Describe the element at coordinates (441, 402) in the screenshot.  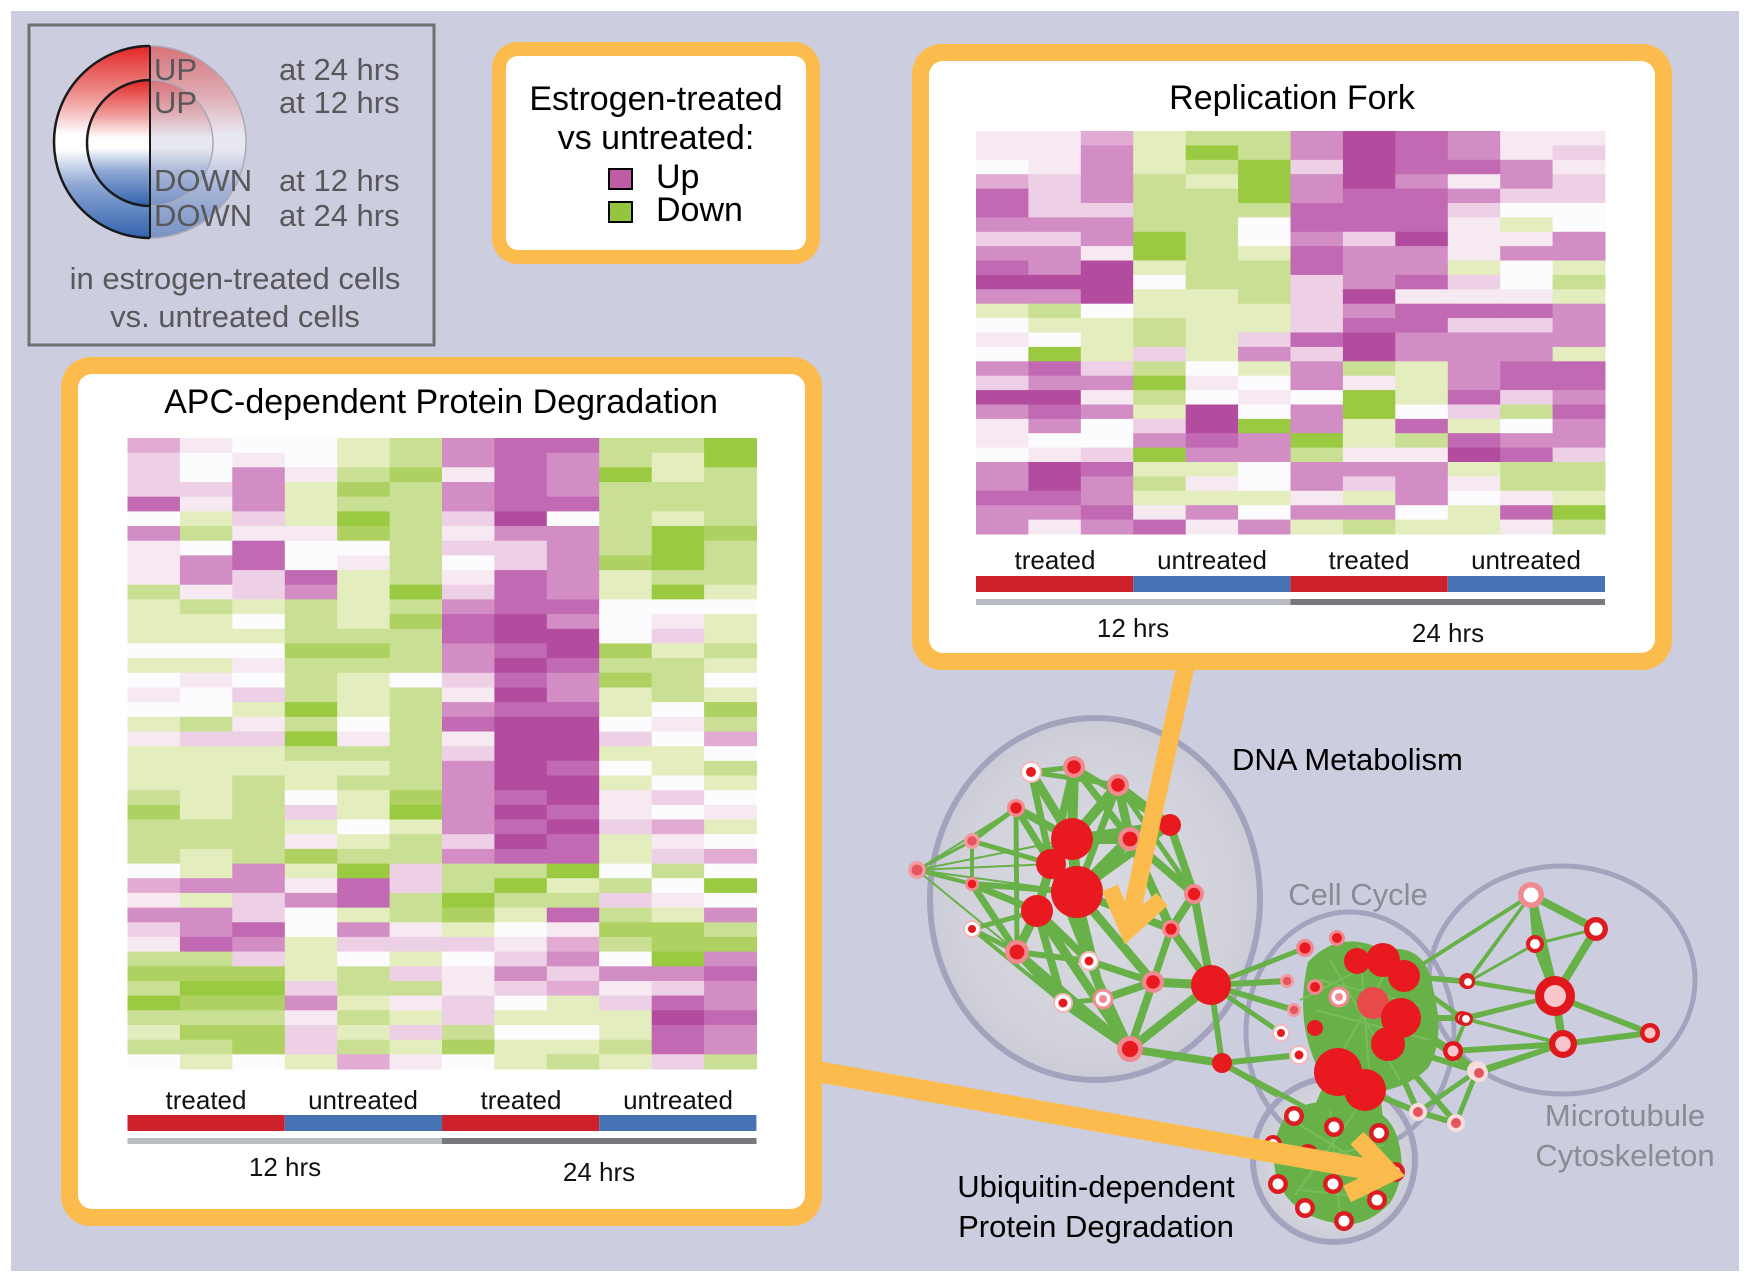
I see `svg-text:APC-dependent Protein Degradat: APC-dependent Protein Degradation` at that location.